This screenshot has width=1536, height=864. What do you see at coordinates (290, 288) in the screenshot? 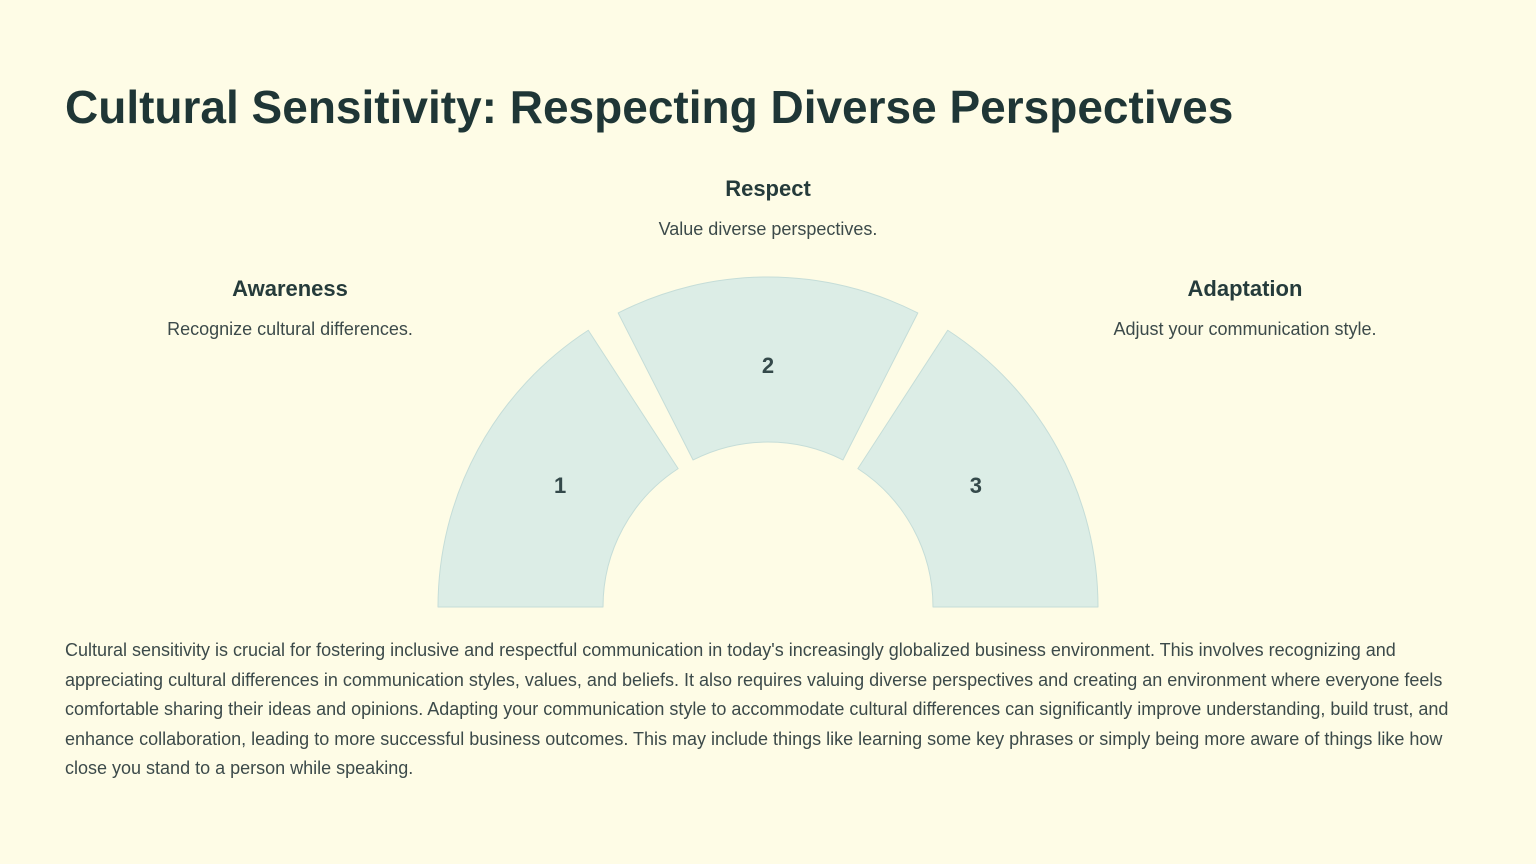
I see `item-heading: Awareness` at bounding box center [290, 288].